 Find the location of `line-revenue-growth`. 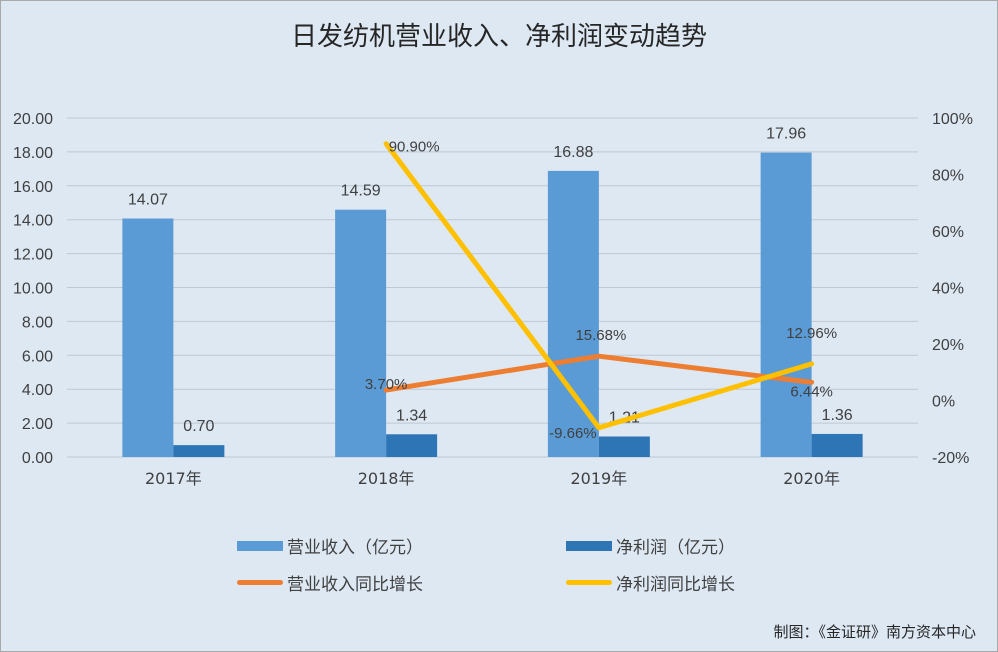

line-revenue-growth is located at coordinates (599, 373).